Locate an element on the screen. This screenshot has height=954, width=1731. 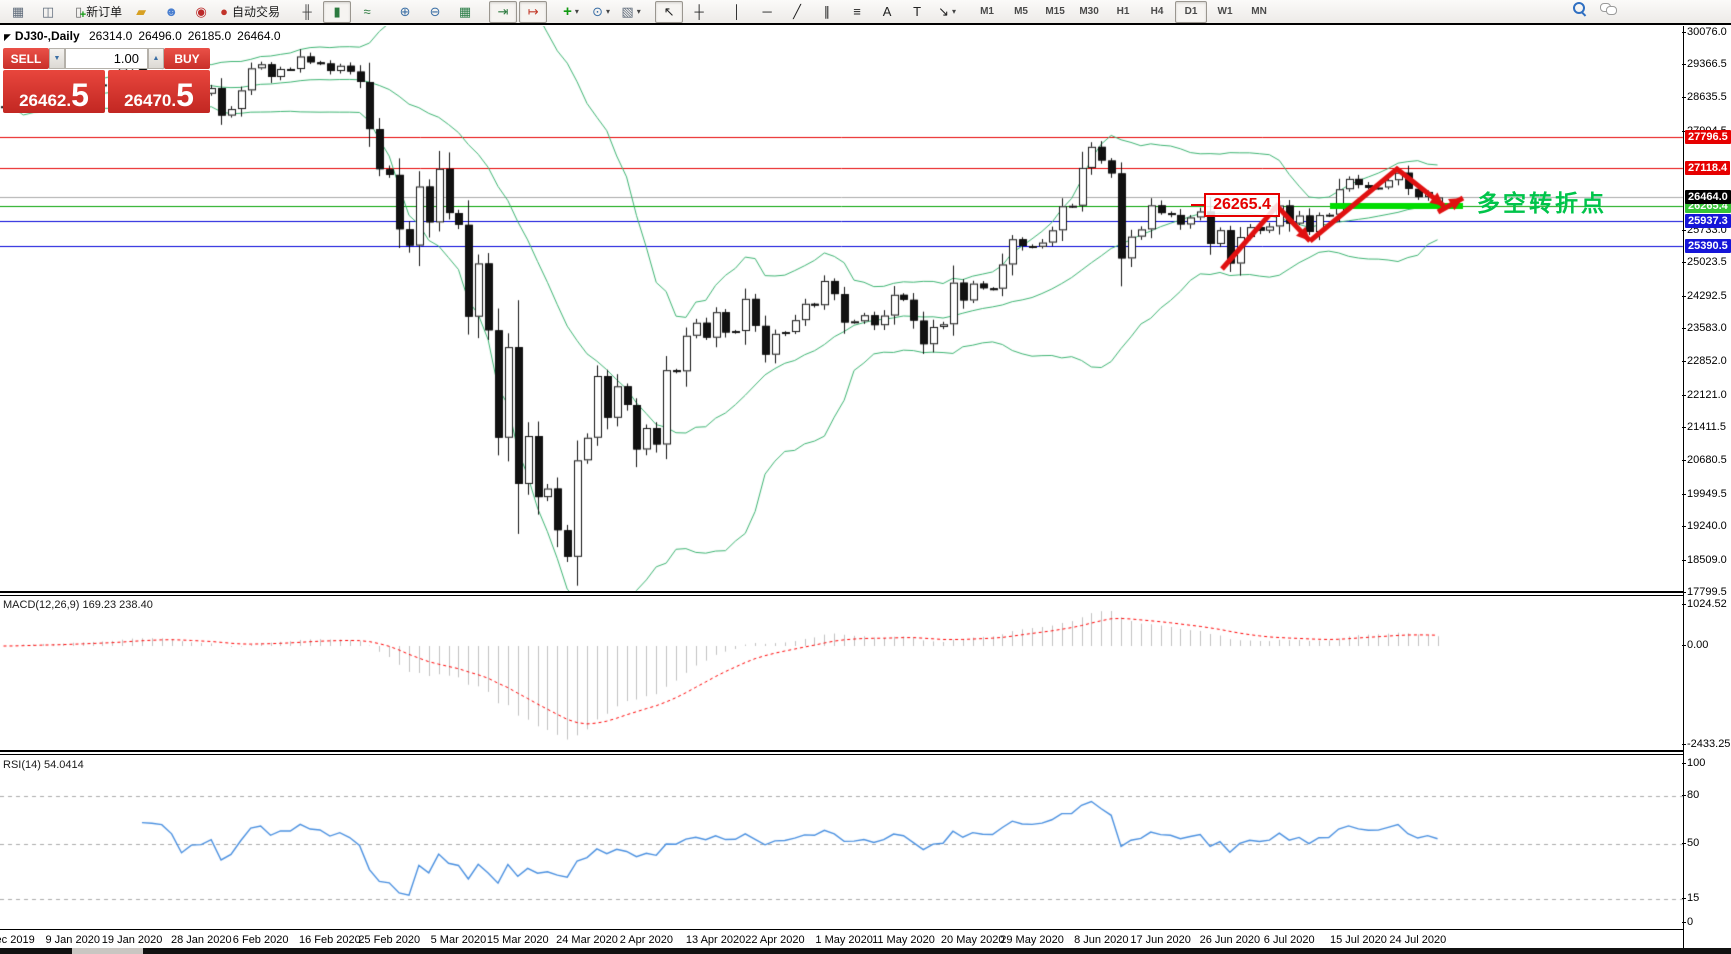
price-tick-label: 30076.0 is located at coordinates (1704, 31).